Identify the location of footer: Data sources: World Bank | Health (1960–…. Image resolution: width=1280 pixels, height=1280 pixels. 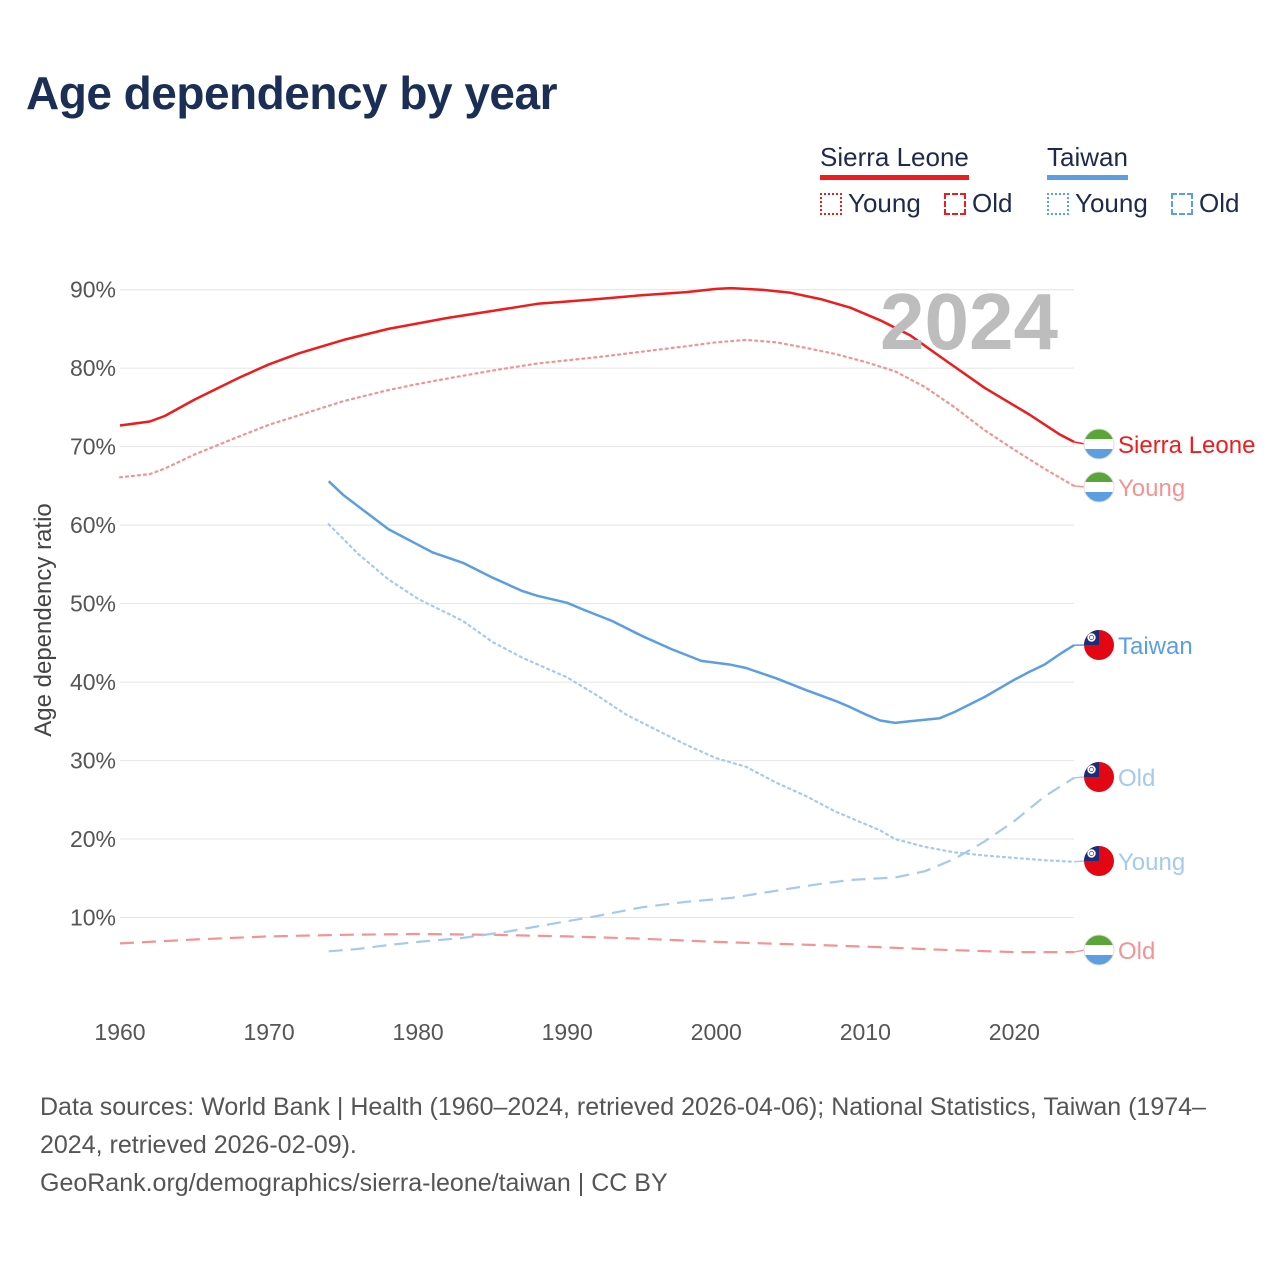
(645, 1145).